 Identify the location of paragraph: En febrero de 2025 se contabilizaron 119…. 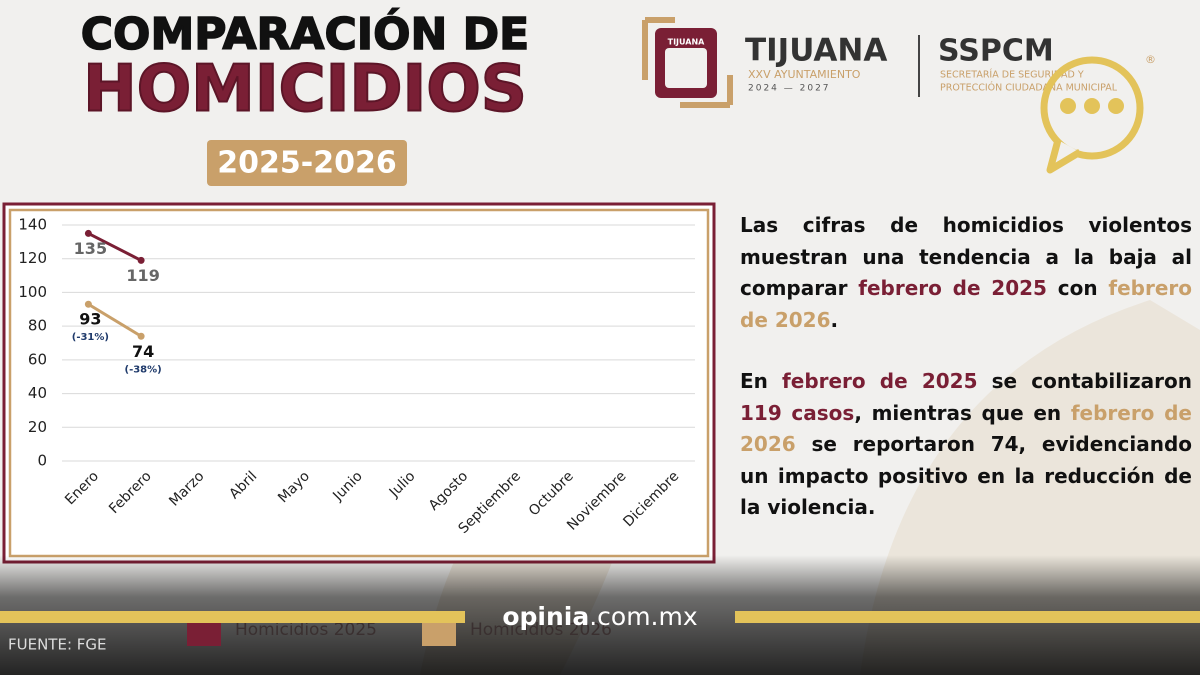
(966, 445).